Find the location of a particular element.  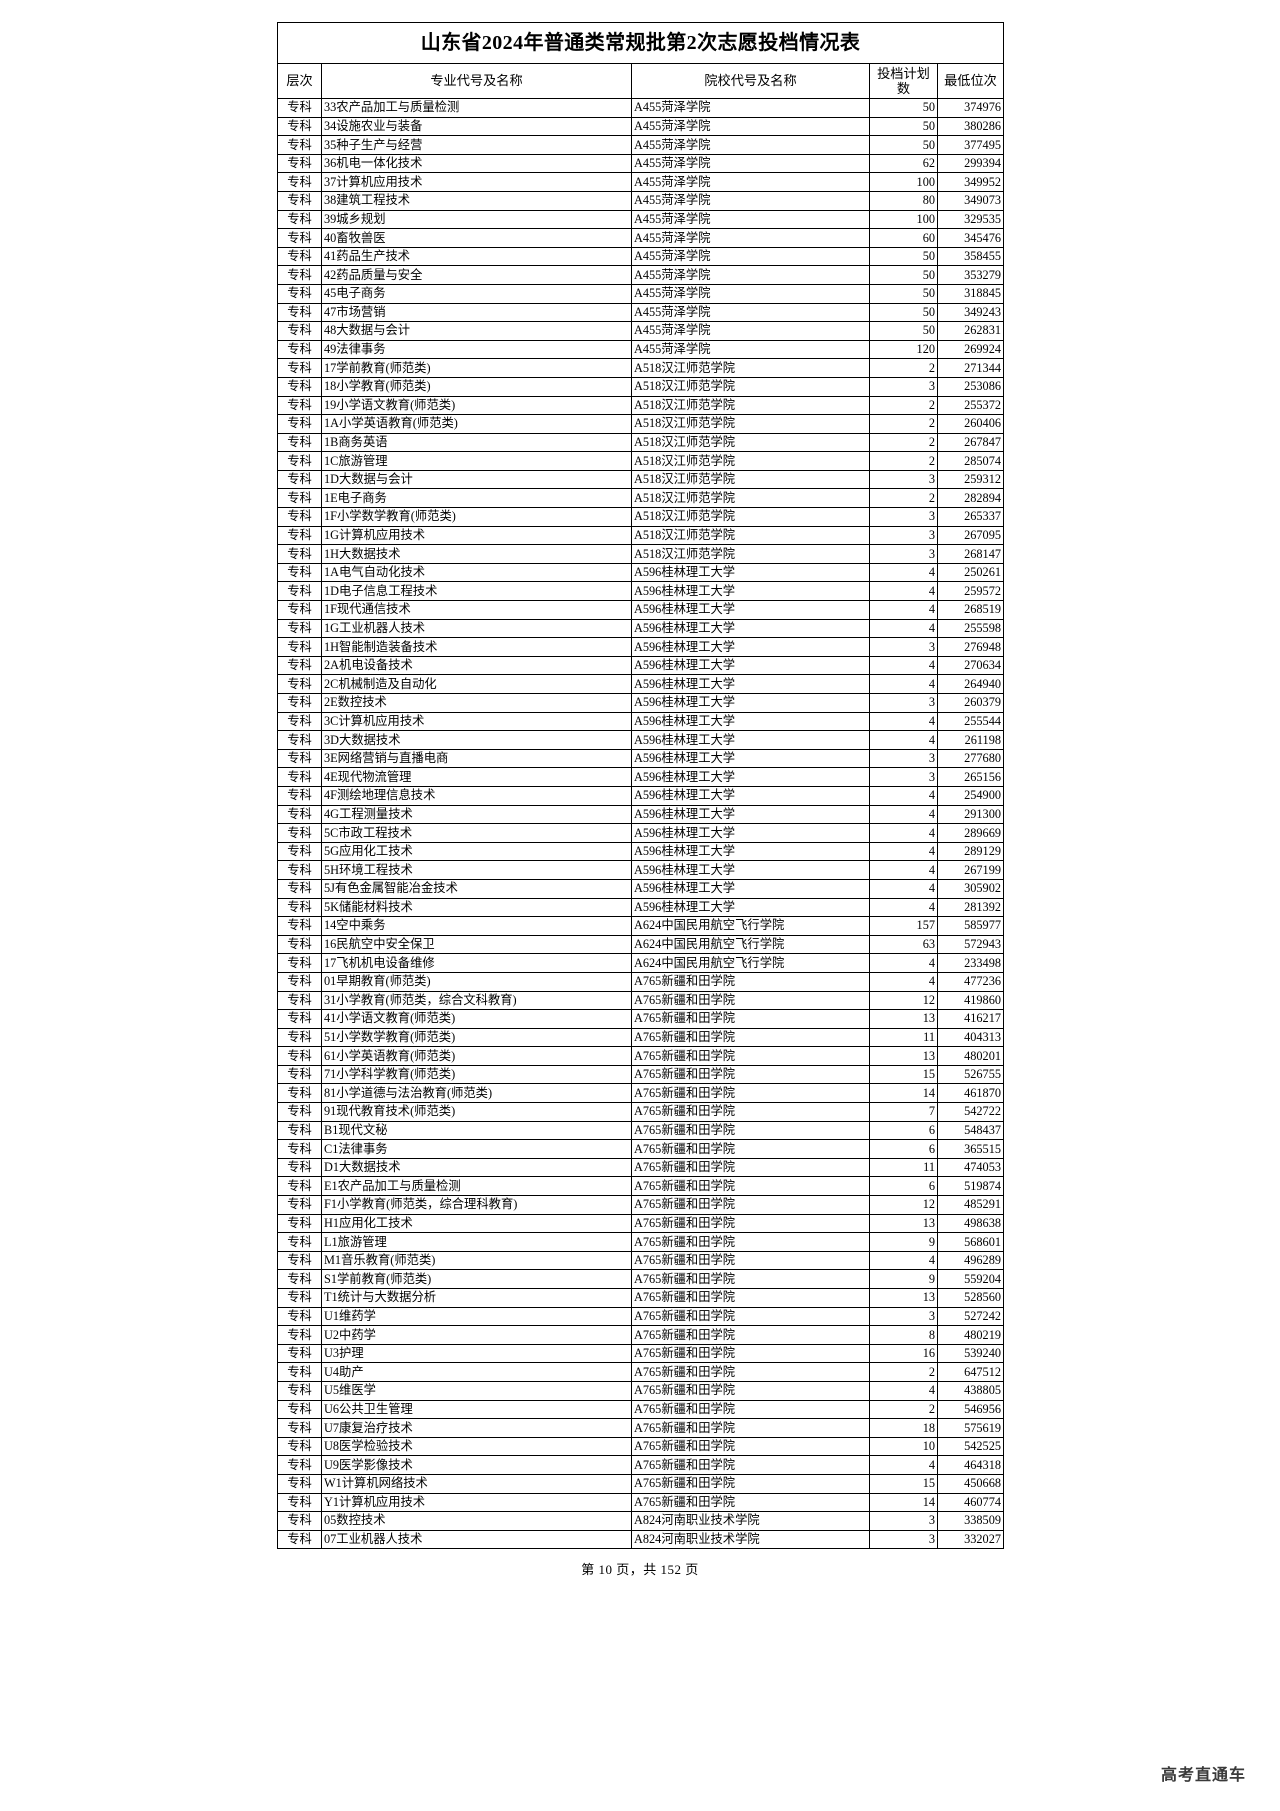

table-row: 专科 07工业机器人技术 A824河南职业技术学院 3 332027 is located at coordinates (640, 1539).